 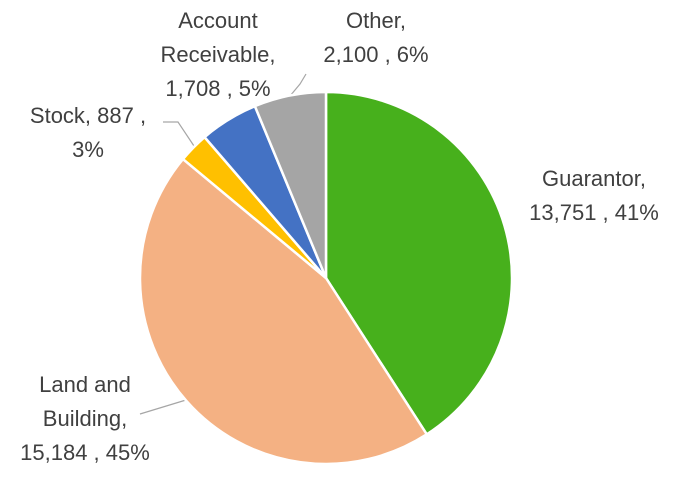 I want to click on data-label: Land and, so click(x=85, y=384).